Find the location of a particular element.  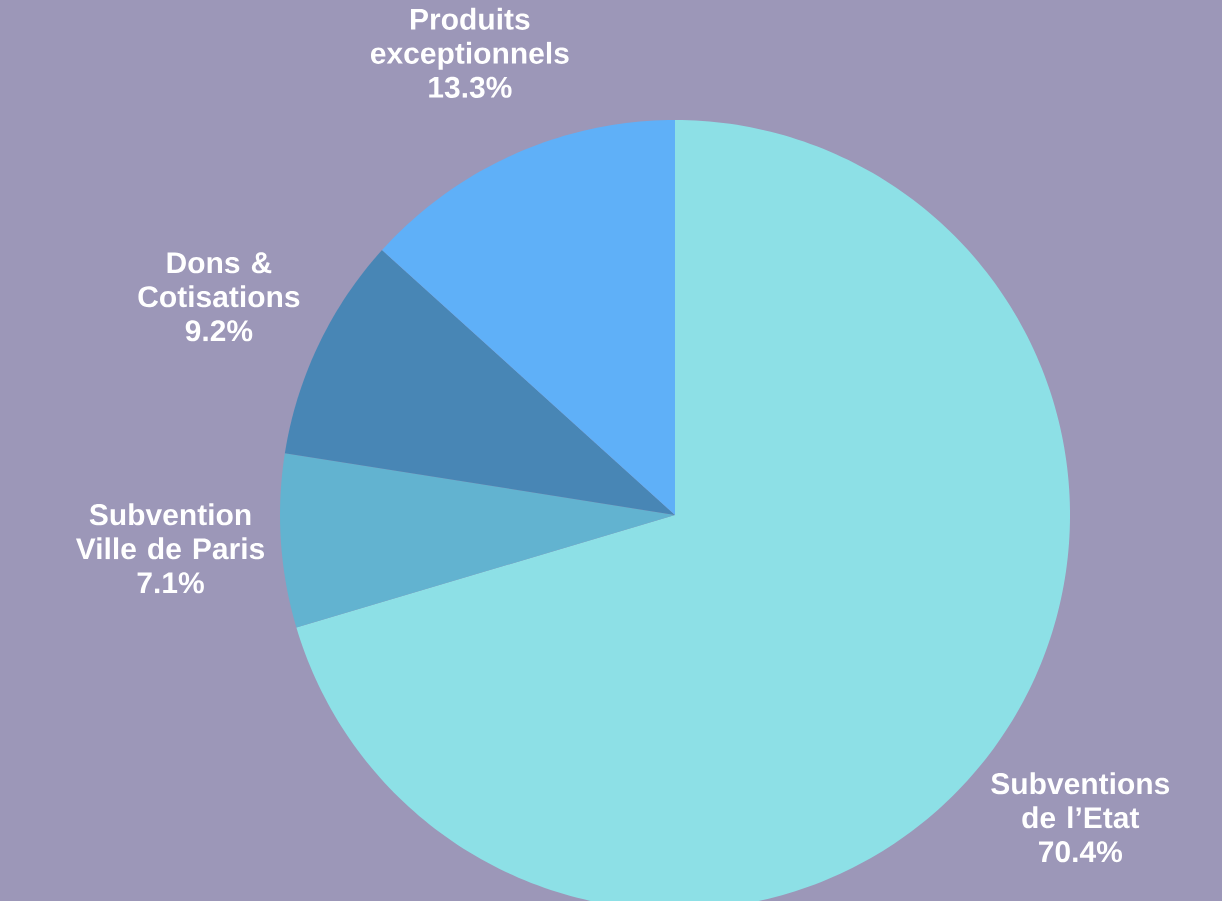

data-label: 7.1% is located at coordinates (170, 583).